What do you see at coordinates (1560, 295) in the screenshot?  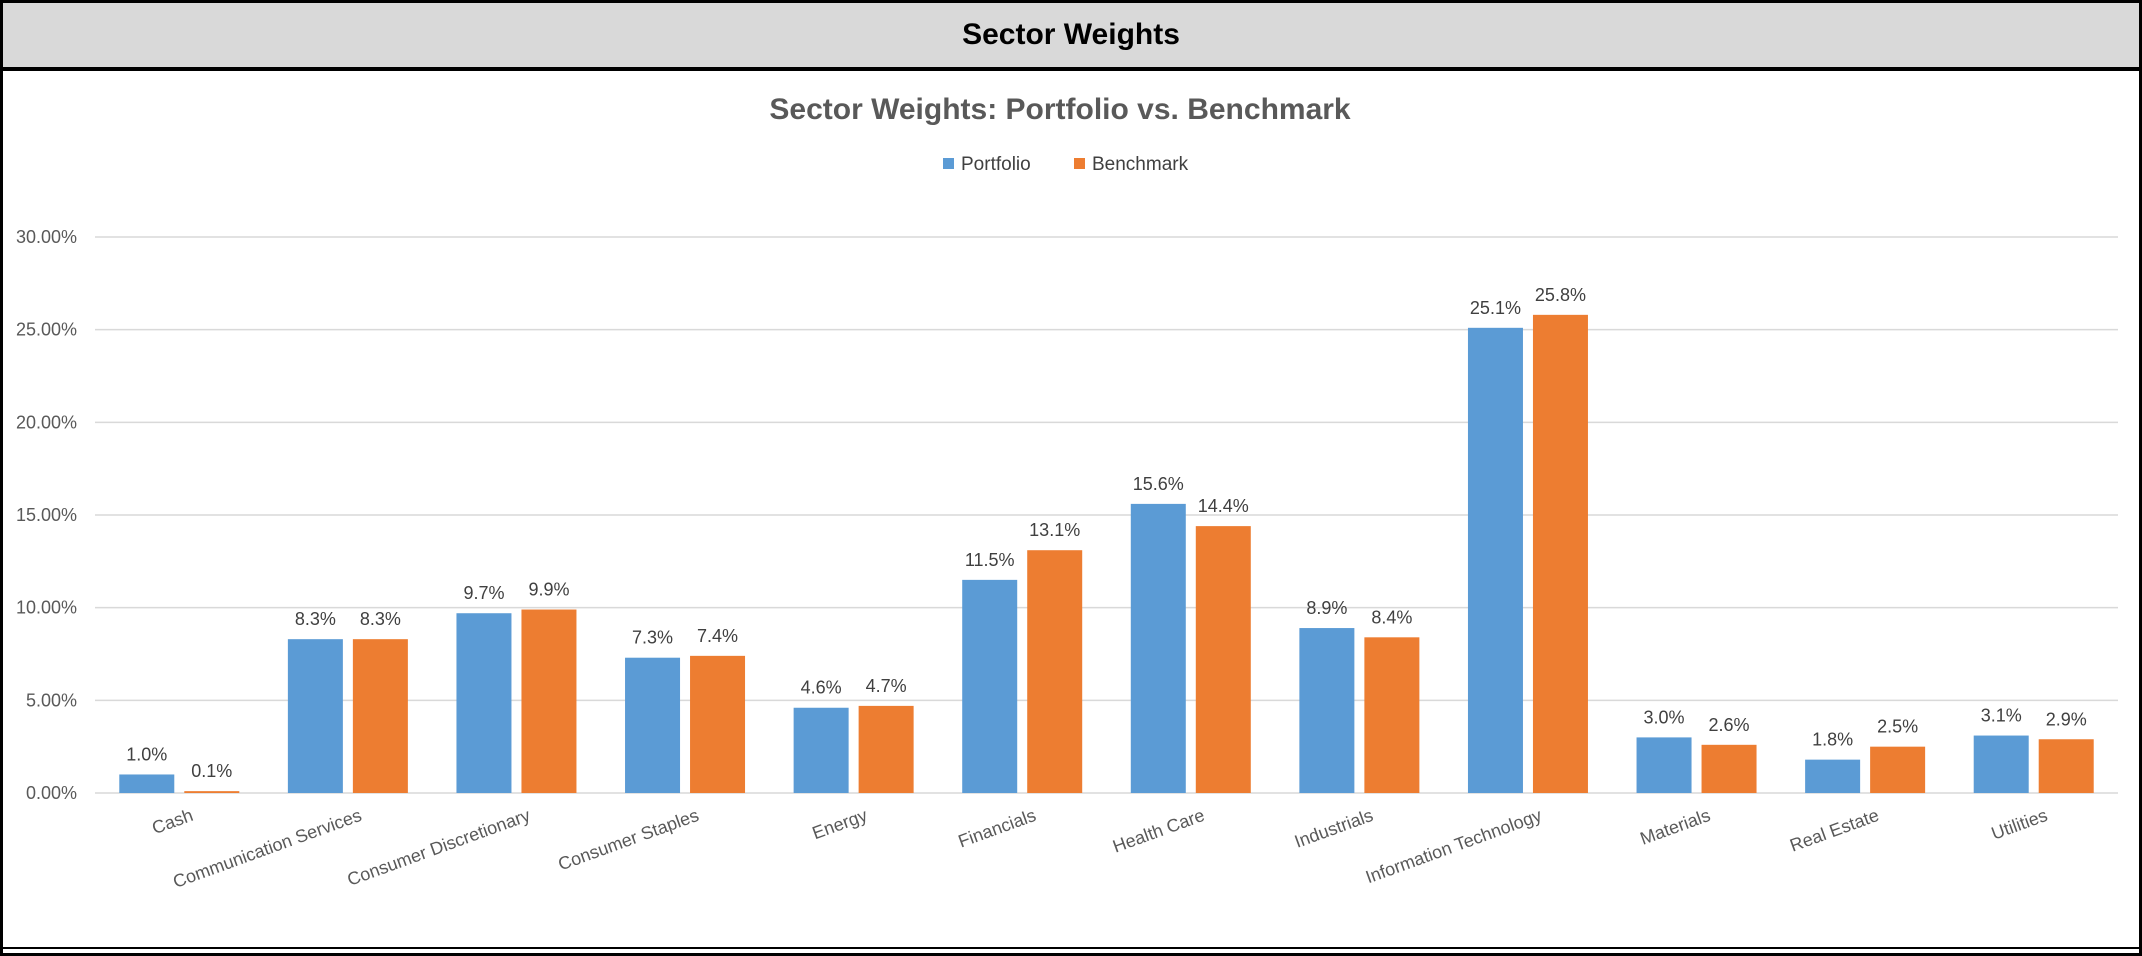 I see `data-label-benchmark: 25.8%` at bounding box center [1560, 295].